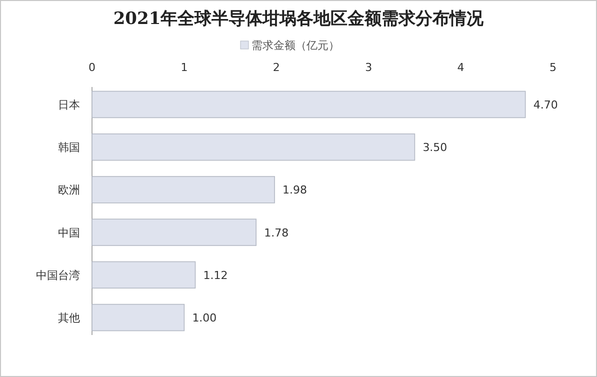 The height and width of the screenshot is (377, 597). What do you see at coordinates (184, 67) in the screenshot?
I see `x-tick-label: 1` at bounding box center [184, 67].